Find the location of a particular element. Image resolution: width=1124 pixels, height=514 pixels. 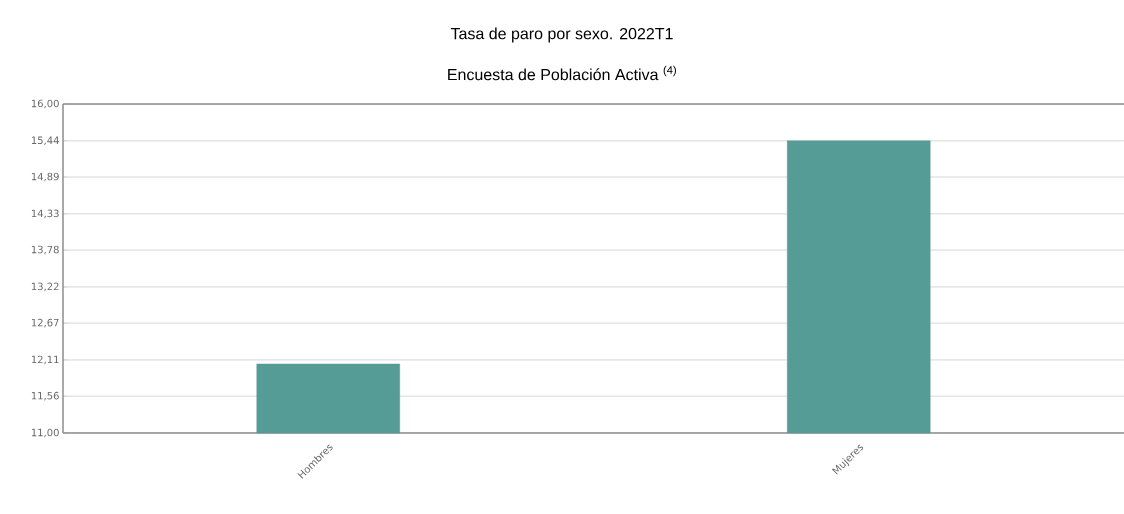

y-tick-label: 13,22 is located at coordinates (45, 287).